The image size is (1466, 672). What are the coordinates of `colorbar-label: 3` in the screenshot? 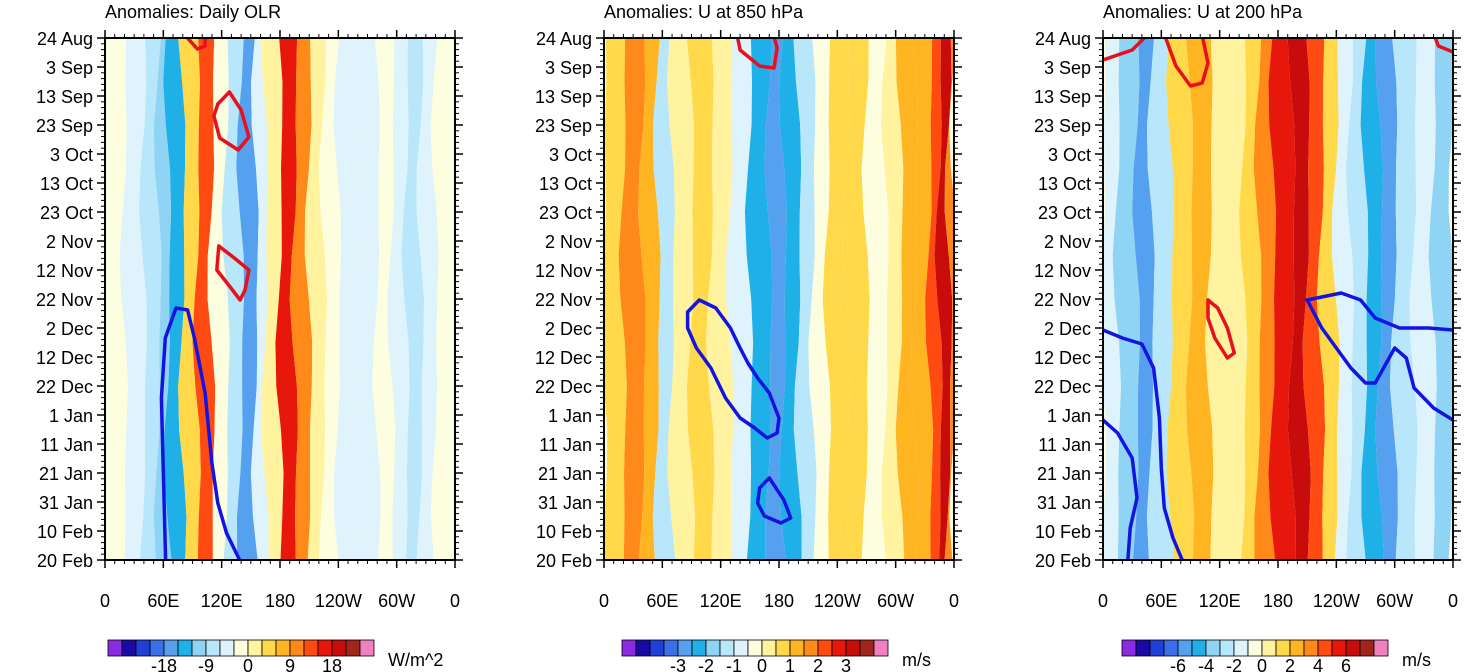 It's located at (846, 664).